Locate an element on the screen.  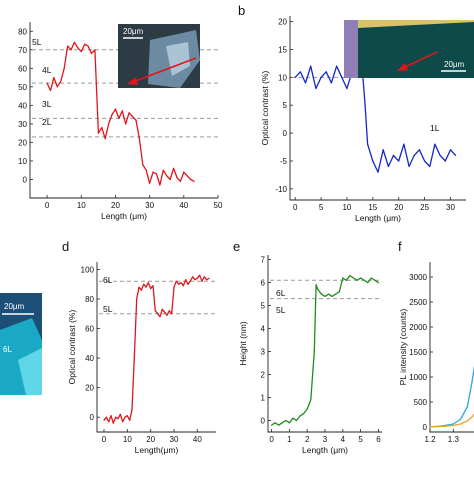
inset-a-arrowhead-icon is located at coordinates (132, 81).